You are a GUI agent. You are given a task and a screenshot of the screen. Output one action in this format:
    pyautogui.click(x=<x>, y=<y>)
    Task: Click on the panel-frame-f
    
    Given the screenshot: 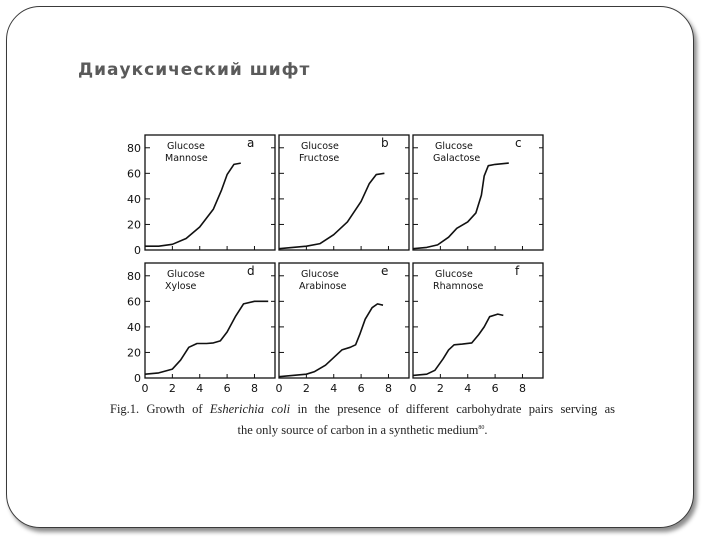 What is the action you would take?
    pyautogui.click(x=478, y=320)
    